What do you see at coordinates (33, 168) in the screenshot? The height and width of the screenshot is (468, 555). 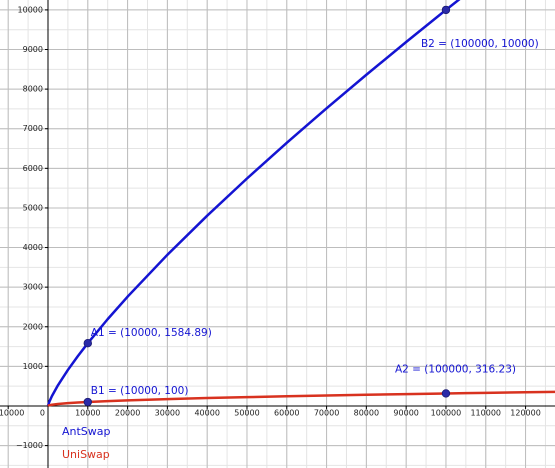 I see `y-tick-label: 6000` at bounding box center [33, 168].